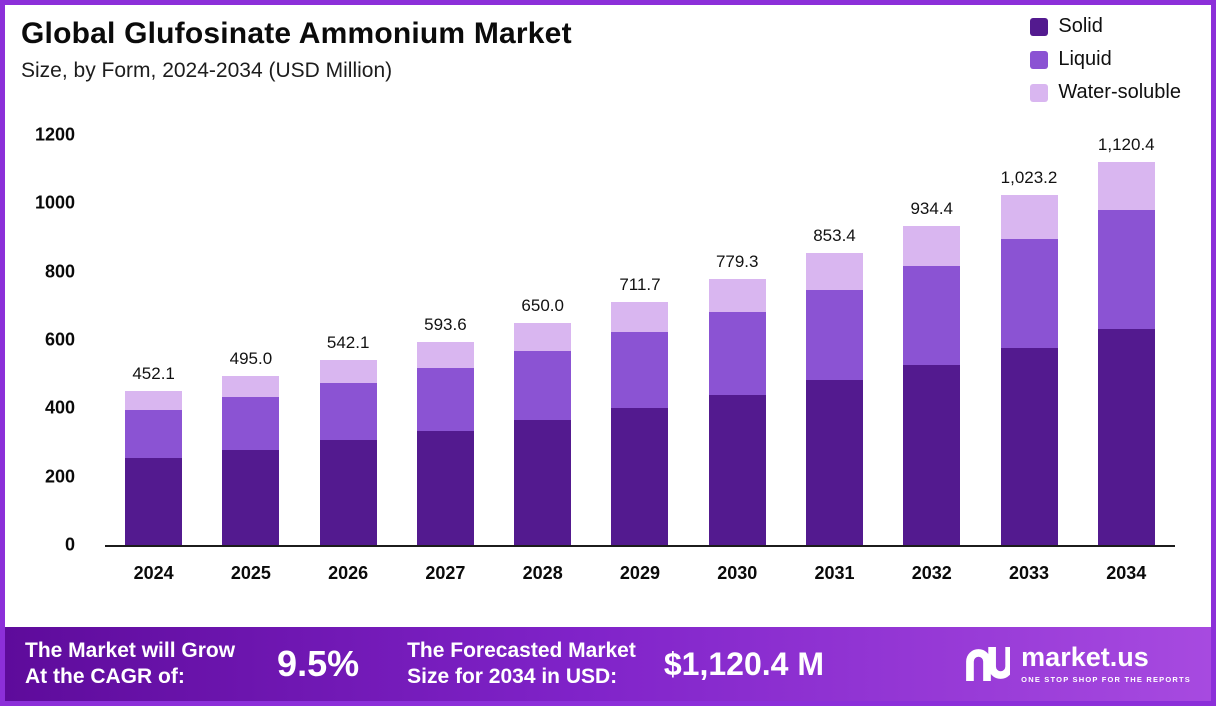 Image resolution: width=1216 pixels, height=706 pixels. I want to click on bar-total-label: 452.1, so click(153, 373).